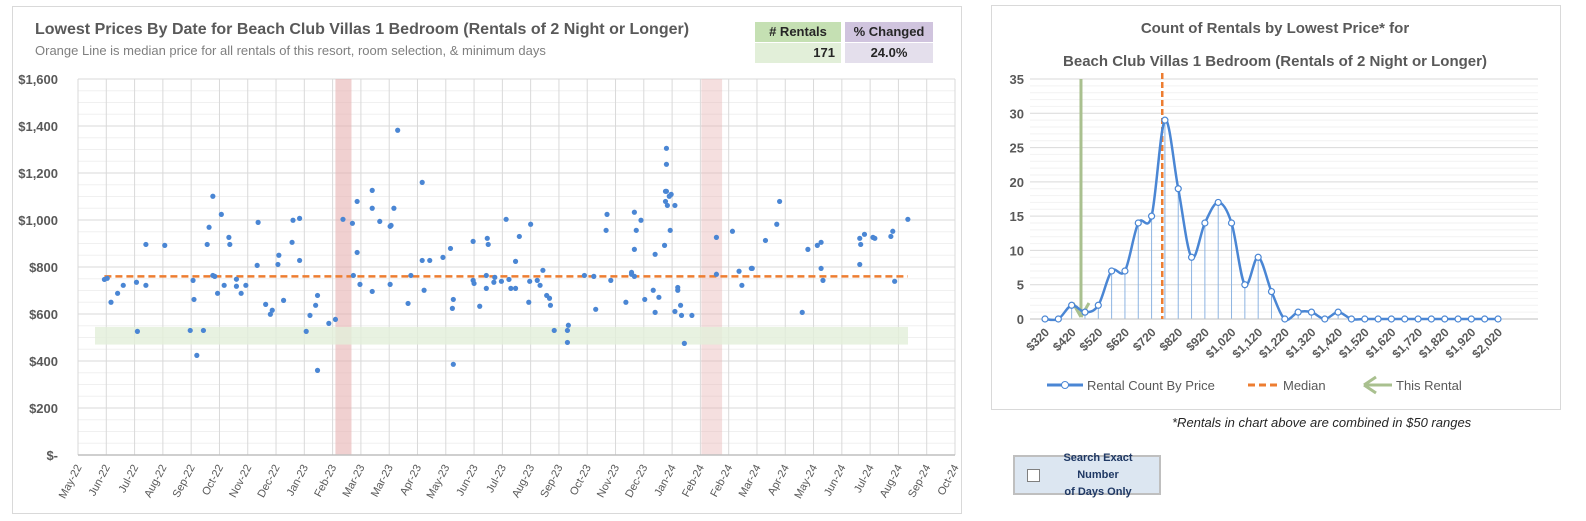 The image size is (1586, 521). Describe the element at coordinates (1064, 339) in the screenshot. I see `x-tick-label: $420` at that location.